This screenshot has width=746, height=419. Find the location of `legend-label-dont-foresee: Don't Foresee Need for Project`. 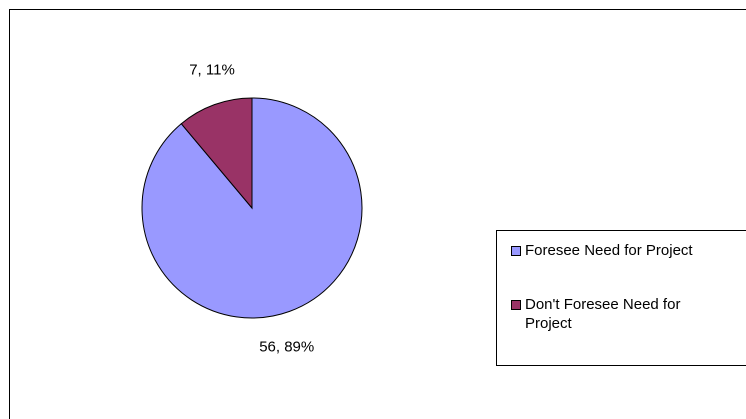

legend-label-dont-foresee: Don't Foresee Need for Project is located at coordinates (603, 314).